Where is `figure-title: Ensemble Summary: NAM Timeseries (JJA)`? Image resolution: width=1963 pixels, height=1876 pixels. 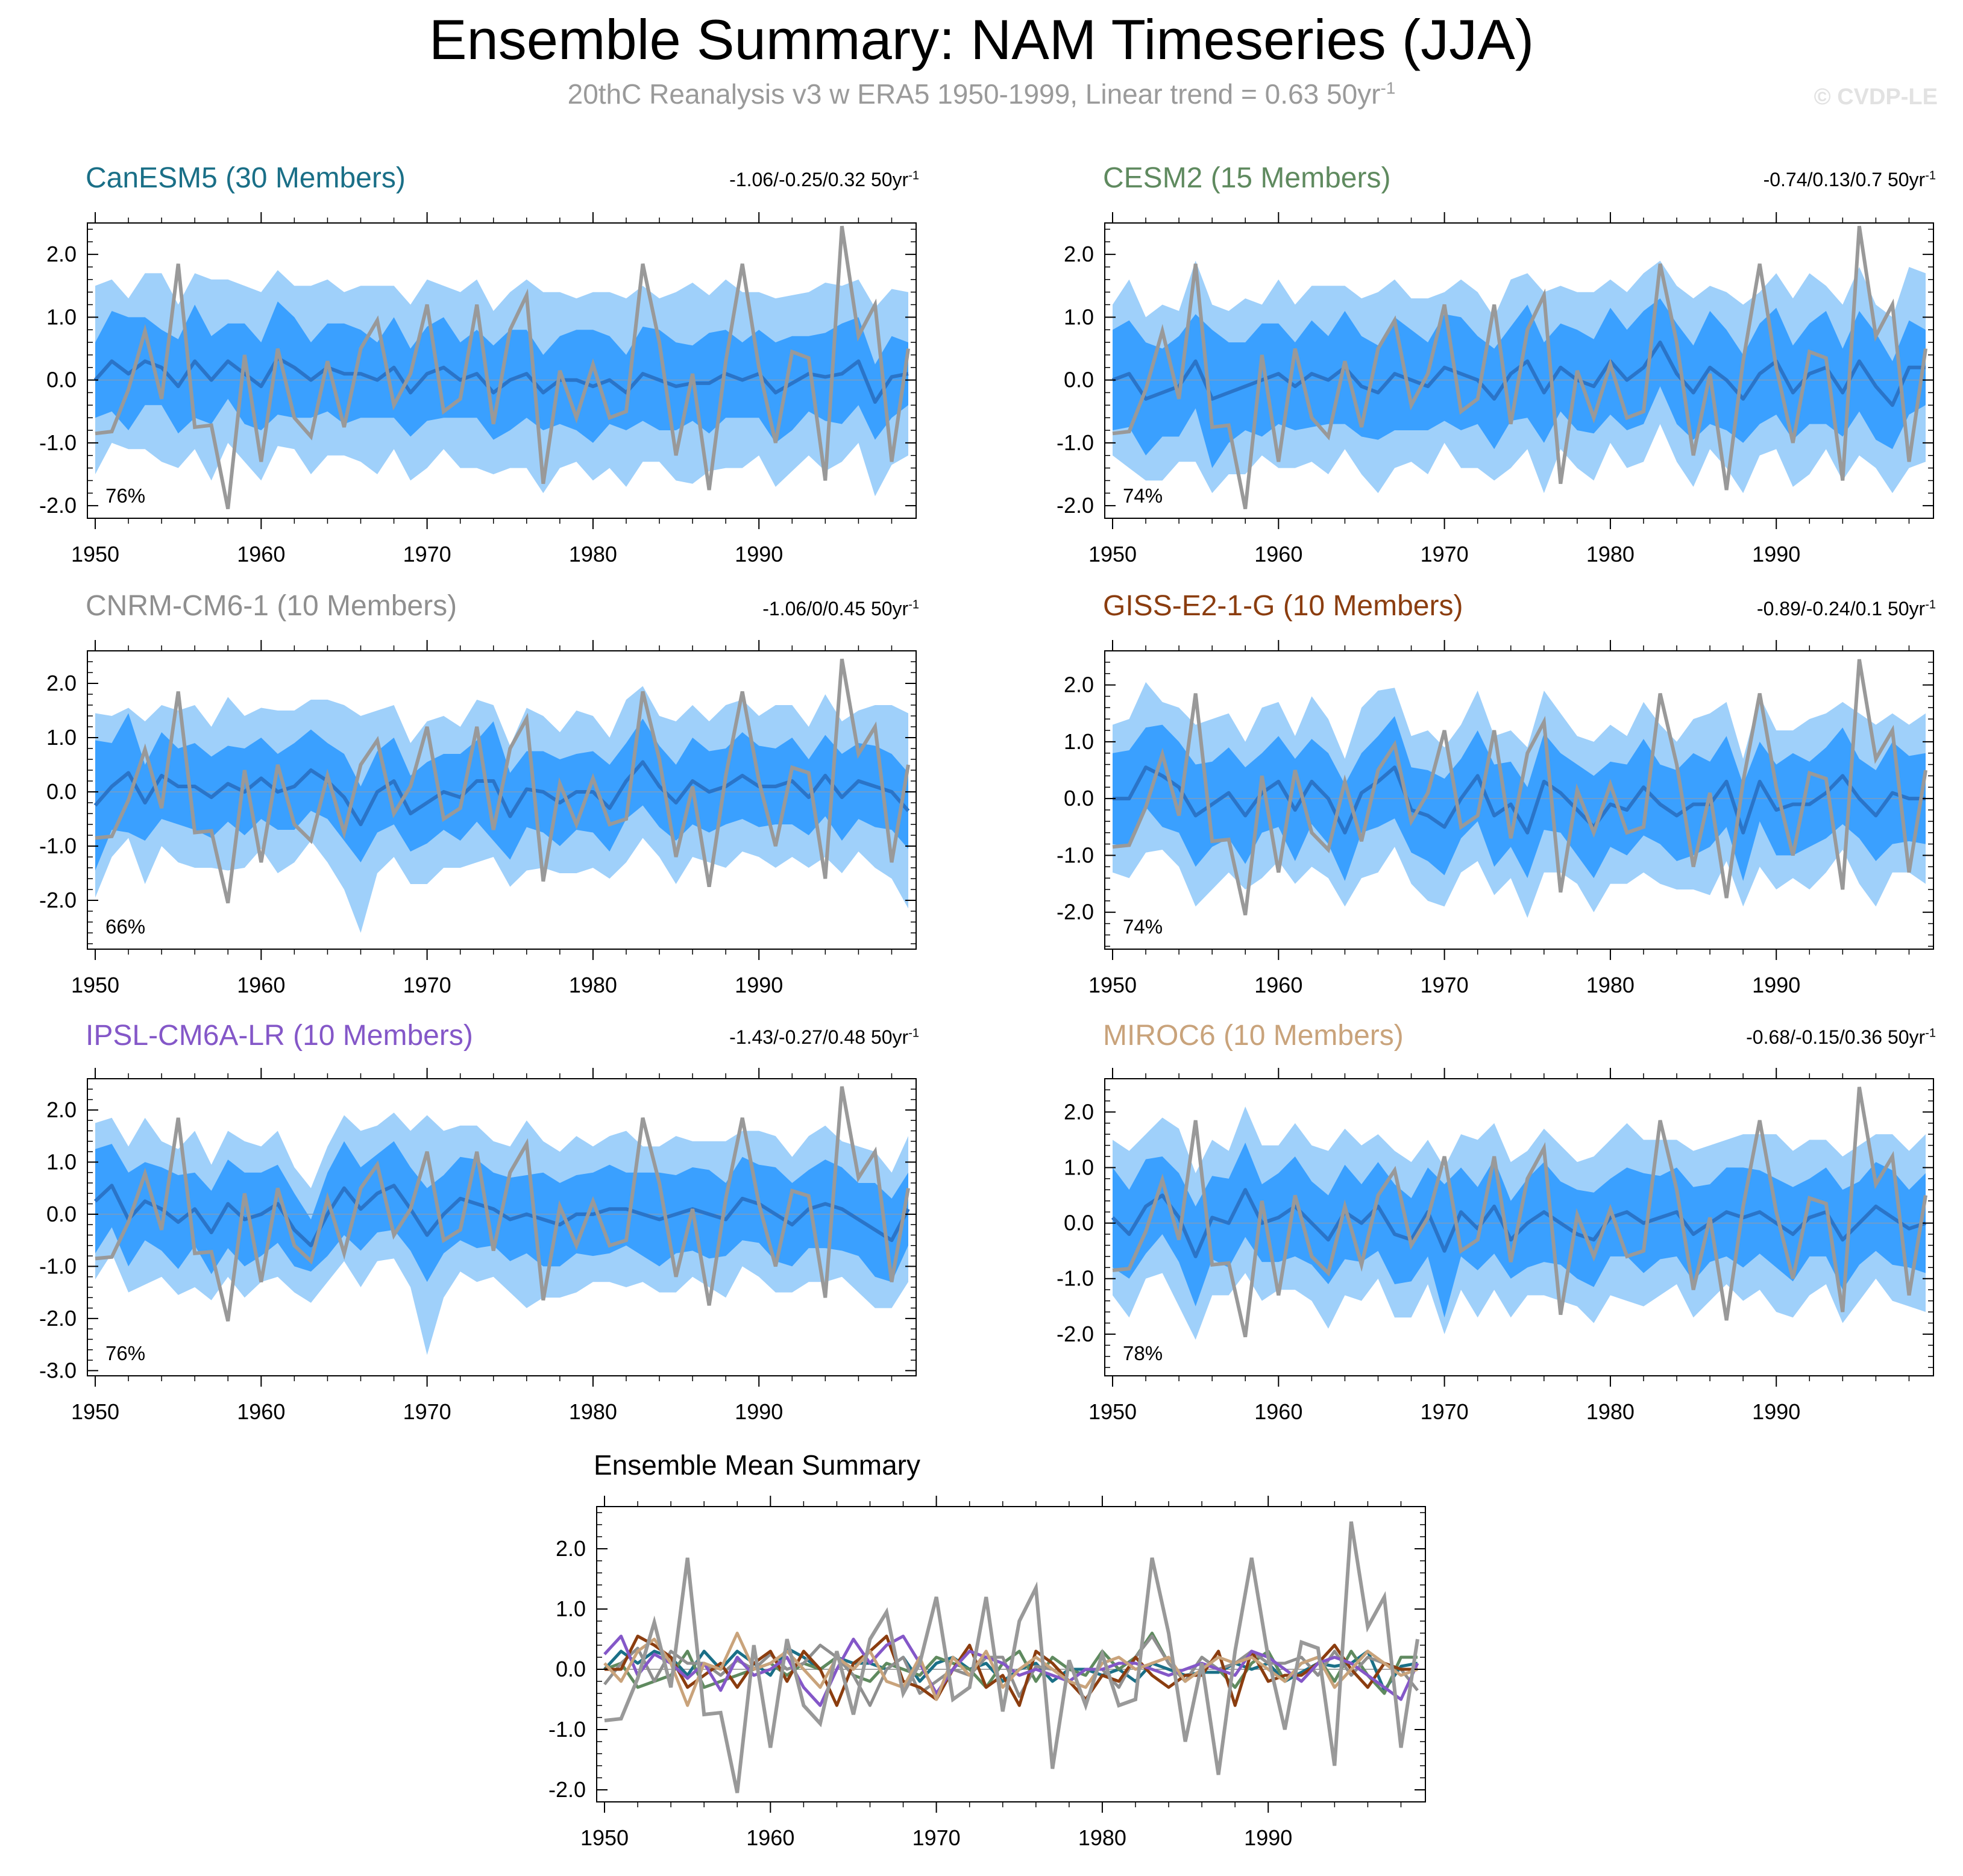 figure-title: Ensemble Summary: NAM Timeseries (JJA) is located at coordinates (981, 39).